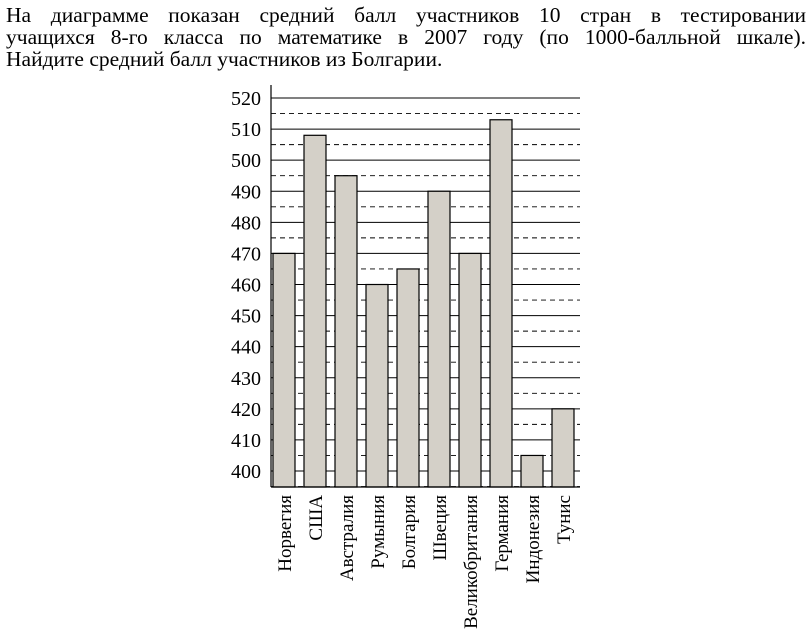 Image resolution: width=811 pixels, height=643 pixels. Describe the element at coordinates (246, 379) in the screenshot. I see `y-tick-label: 430` at that location.